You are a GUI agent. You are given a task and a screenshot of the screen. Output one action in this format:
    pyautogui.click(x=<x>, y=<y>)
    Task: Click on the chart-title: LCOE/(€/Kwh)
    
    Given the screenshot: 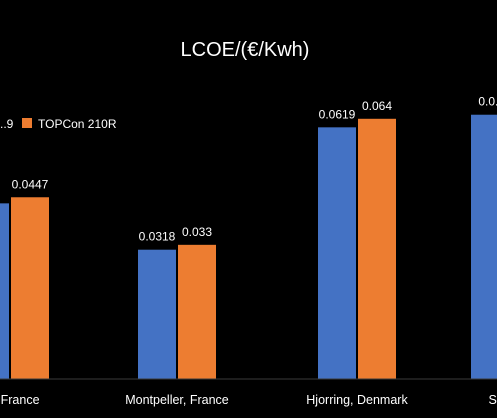 What is the action you would take?
    pyautogui.click(x=245, y=50)
    